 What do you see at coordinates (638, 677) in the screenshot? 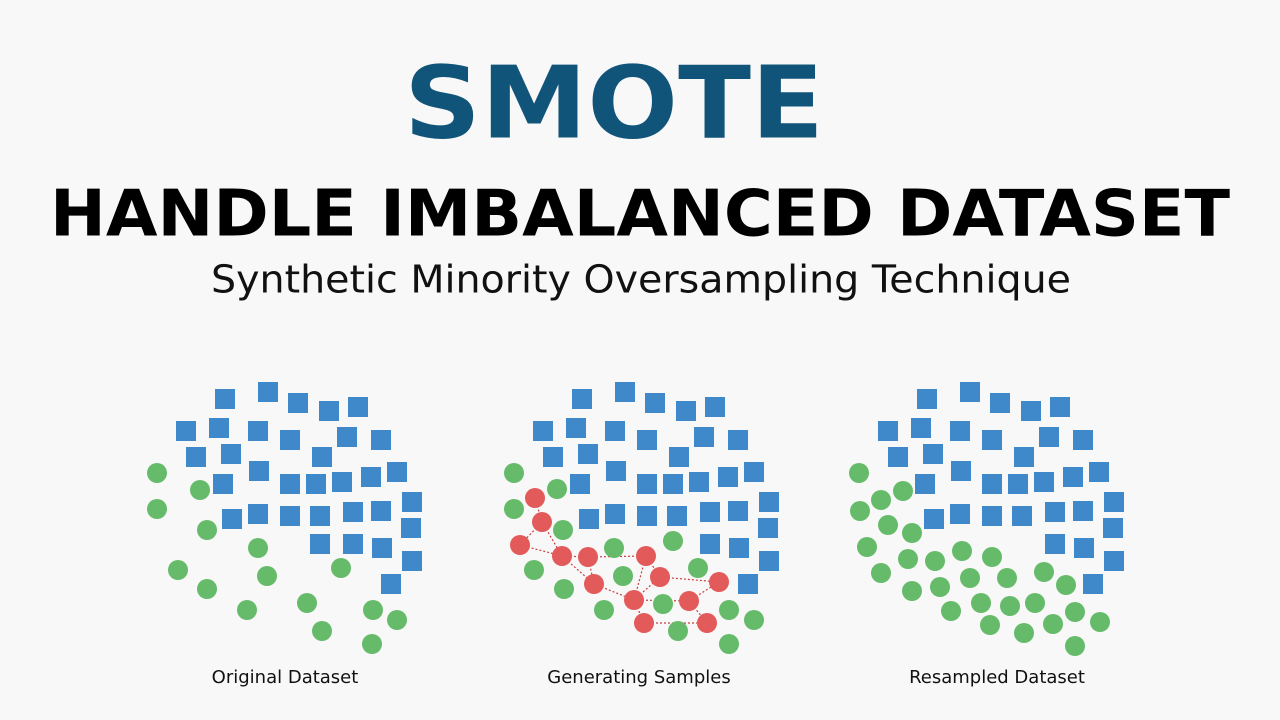
I see `panel-label: Generating Samples` at bounding box center [638, 677].